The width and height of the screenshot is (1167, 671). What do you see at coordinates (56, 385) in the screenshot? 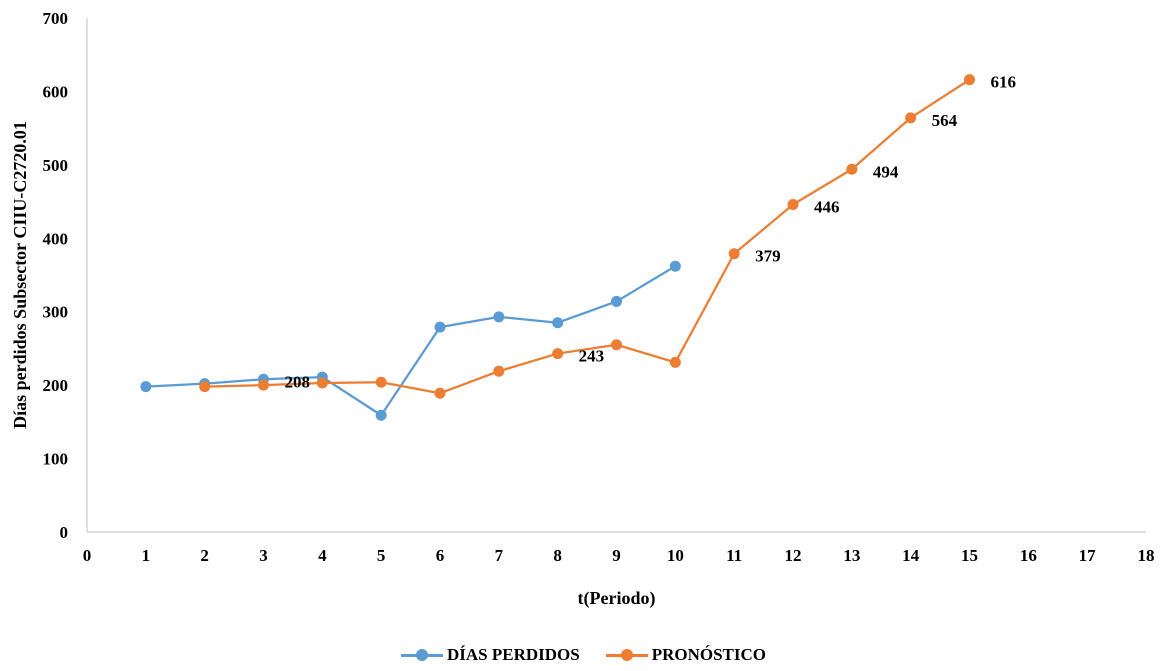
I see `y-tick-label: 200` at bounding box center [56, 385].